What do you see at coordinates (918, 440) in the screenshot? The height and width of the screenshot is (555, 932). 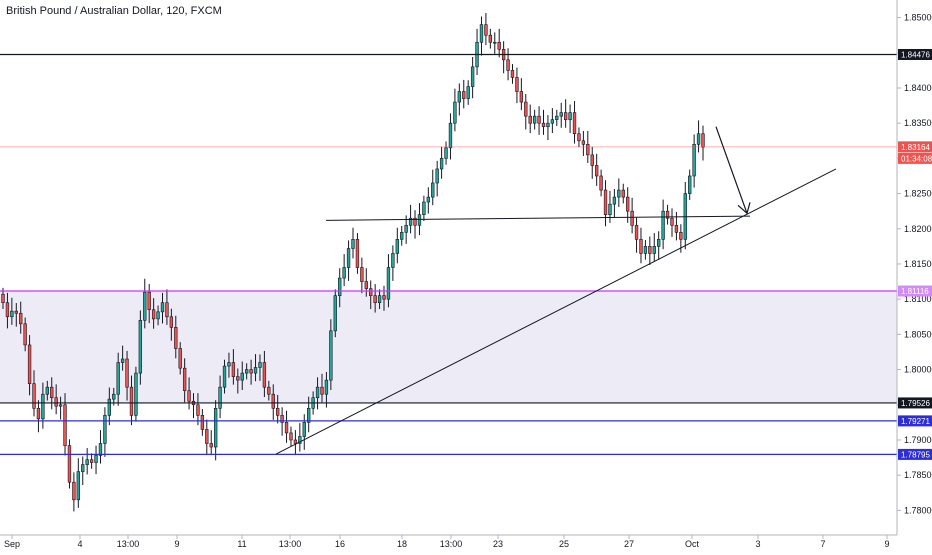 I see `y-tick-label: 1.79000` at bounding box center [918, 440].